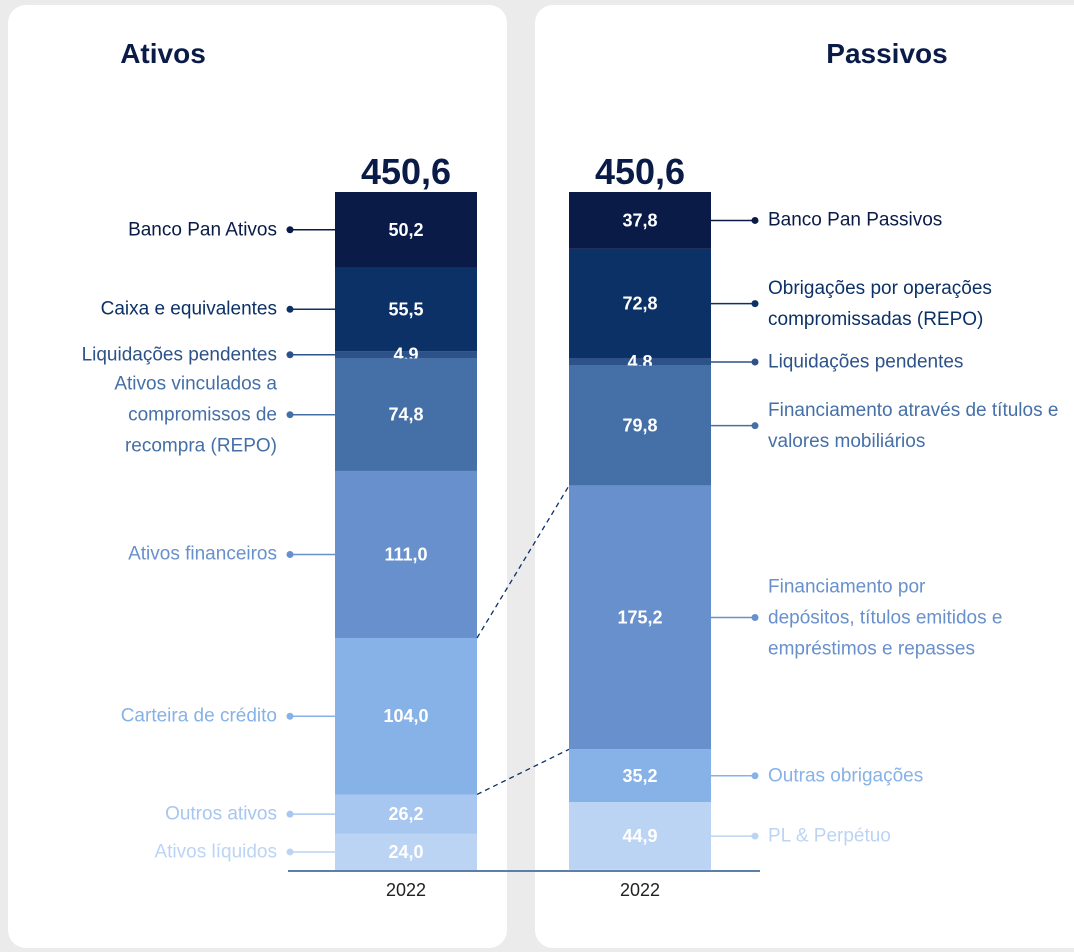  I want to click on legend-label: Banco Pan Ativos, so click(202, 230).